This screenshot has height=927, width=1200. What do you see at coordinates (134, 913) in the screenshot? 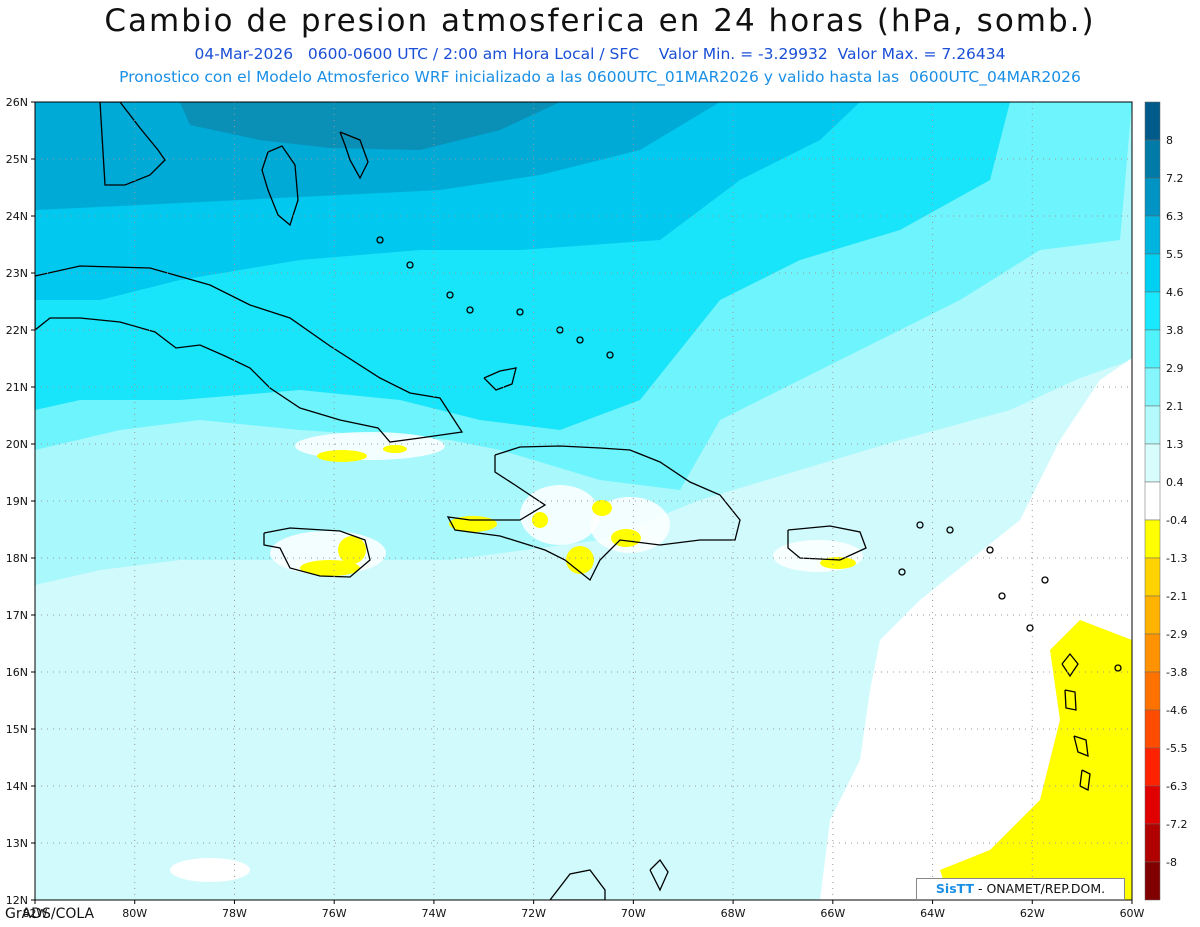
I see `lon-label: 80W` at bounding box center [134, 913].